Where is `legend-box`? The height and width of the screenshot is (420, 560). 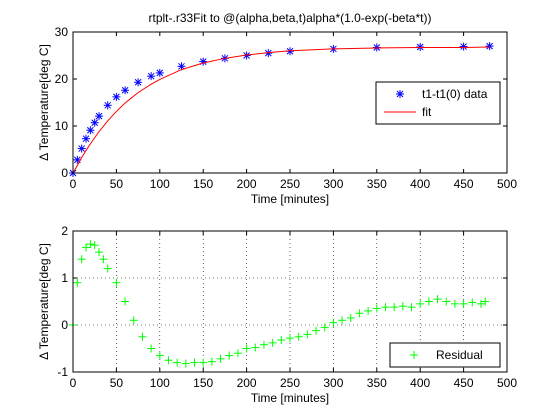 legend-box is located at coordinates (445, 355).